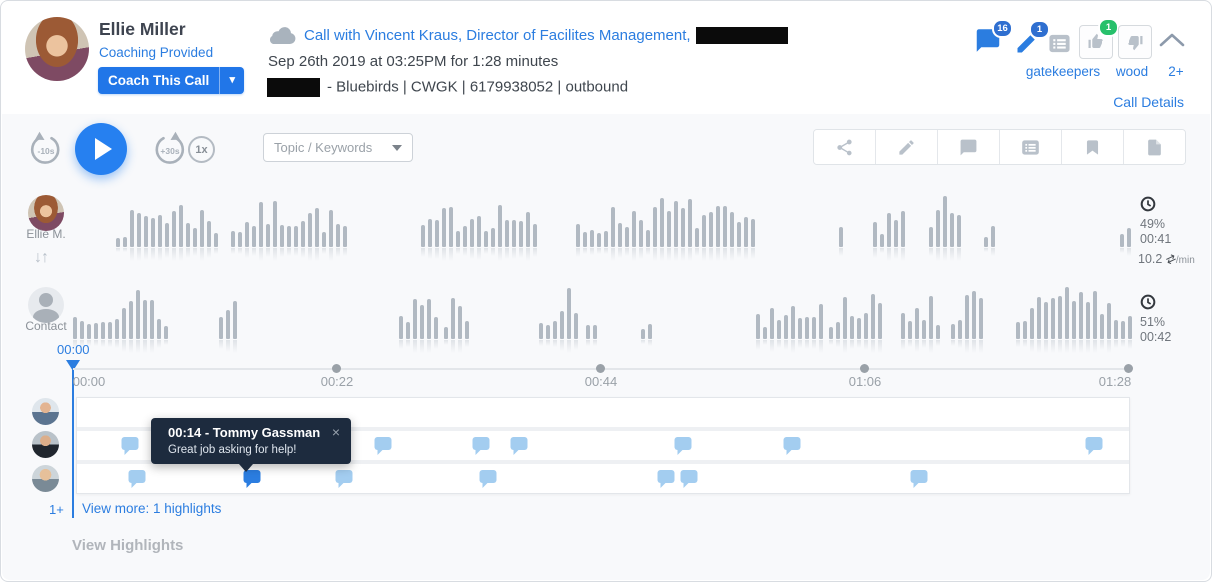  What do you see at coordinates (603, 478) in the screenshot?
I see `comment-row` at bounding box center [603, 478].